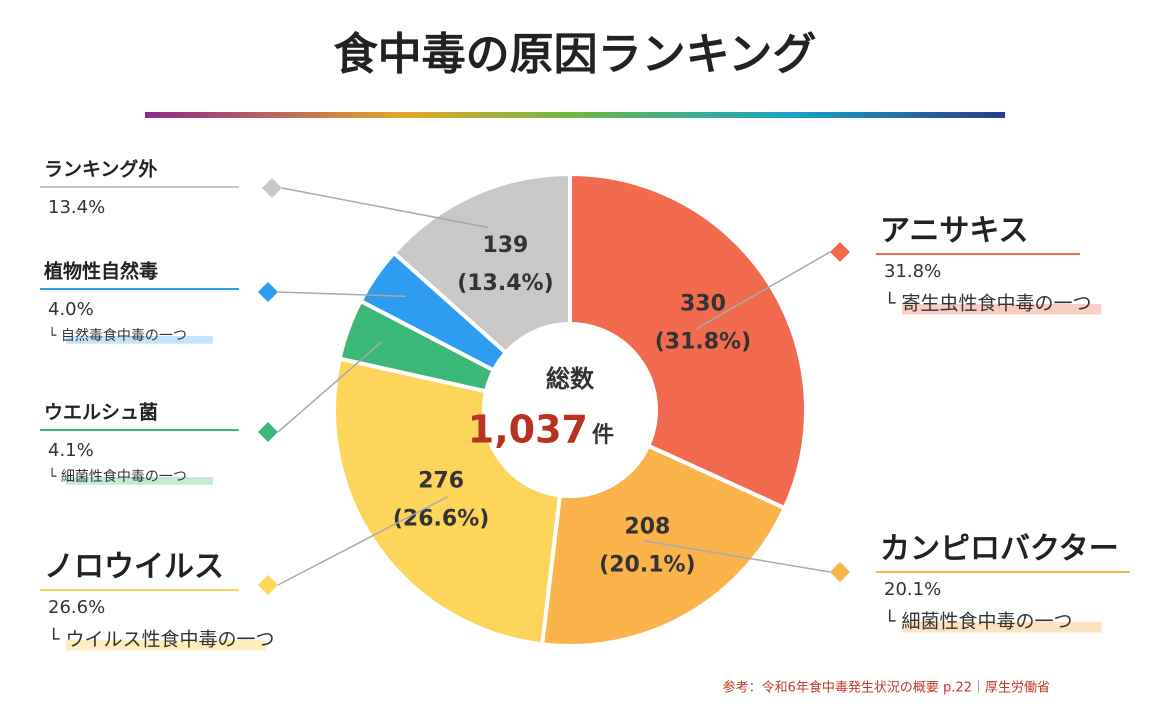 Image resolution: width=1156 pixels, height=719 pixels. Describe the element at coordinates (647, 527) in the screenshot. I see `slice-value: 208` at that location.